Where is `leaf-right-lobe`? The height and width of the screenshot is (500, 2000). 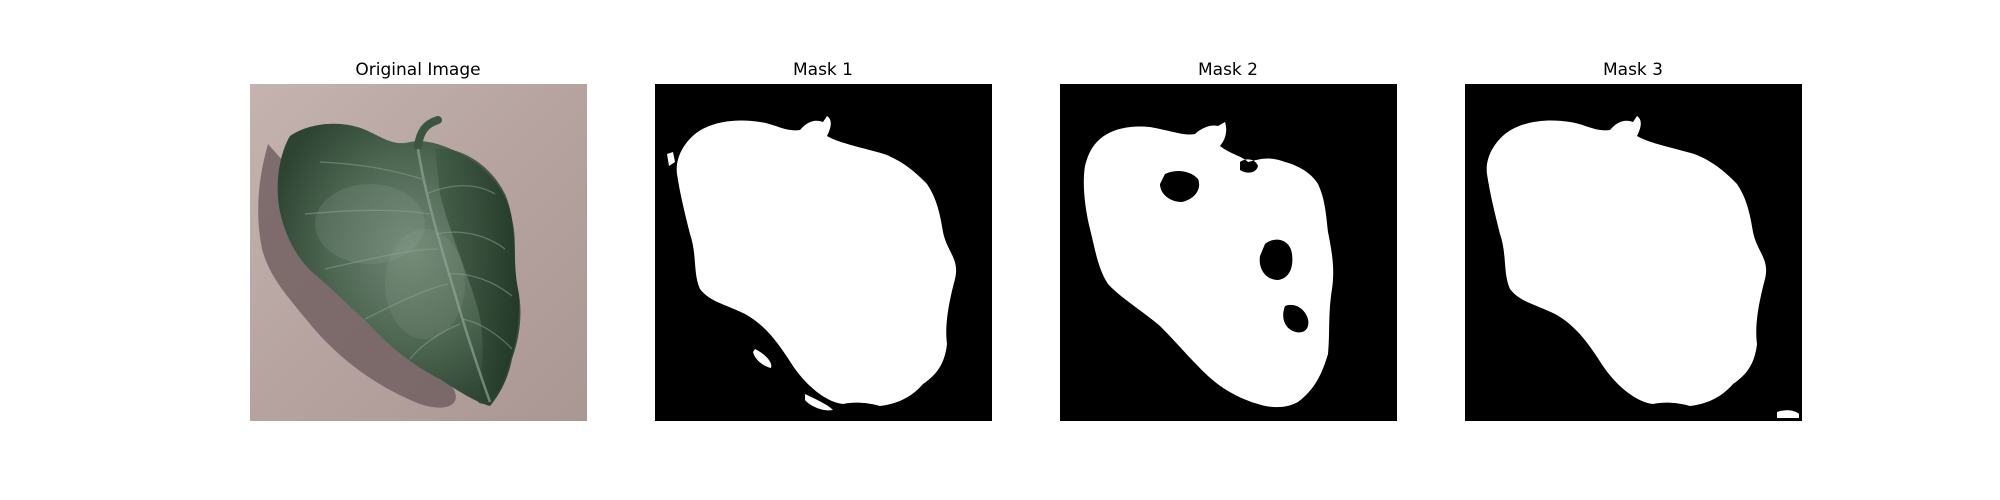
leaf-right-lobe is located at coordinates (477, 276).